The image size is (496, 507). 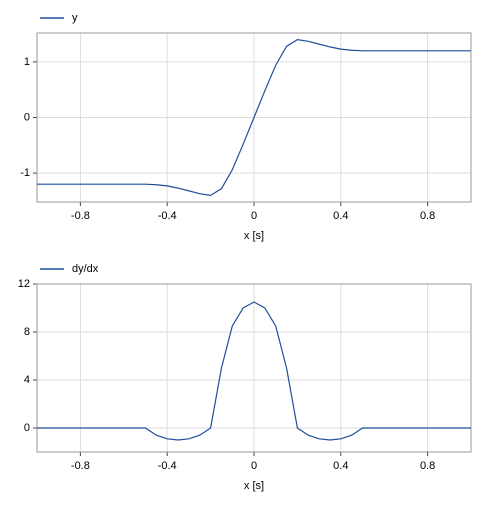 I want to click on legend-label: dy/dx, so click(x=85, y=269).